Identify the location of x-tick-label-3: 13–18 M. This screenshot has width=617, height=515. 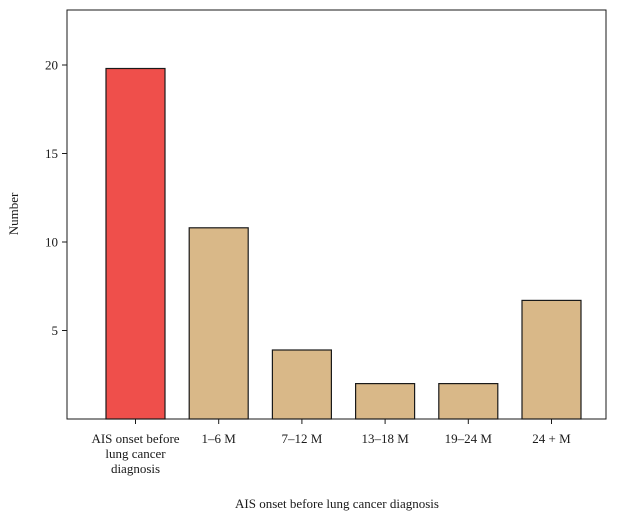
(385, 438).